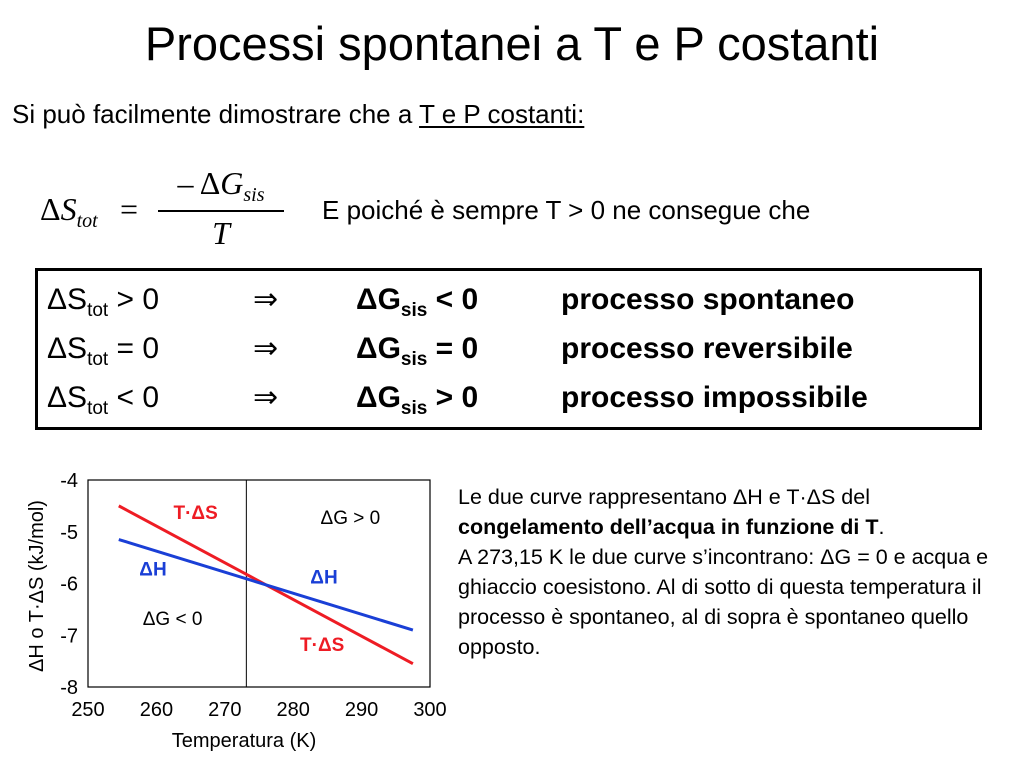 The image size is (1024, 768). I want to click on ds-relation: = 0, so click(134, 348).